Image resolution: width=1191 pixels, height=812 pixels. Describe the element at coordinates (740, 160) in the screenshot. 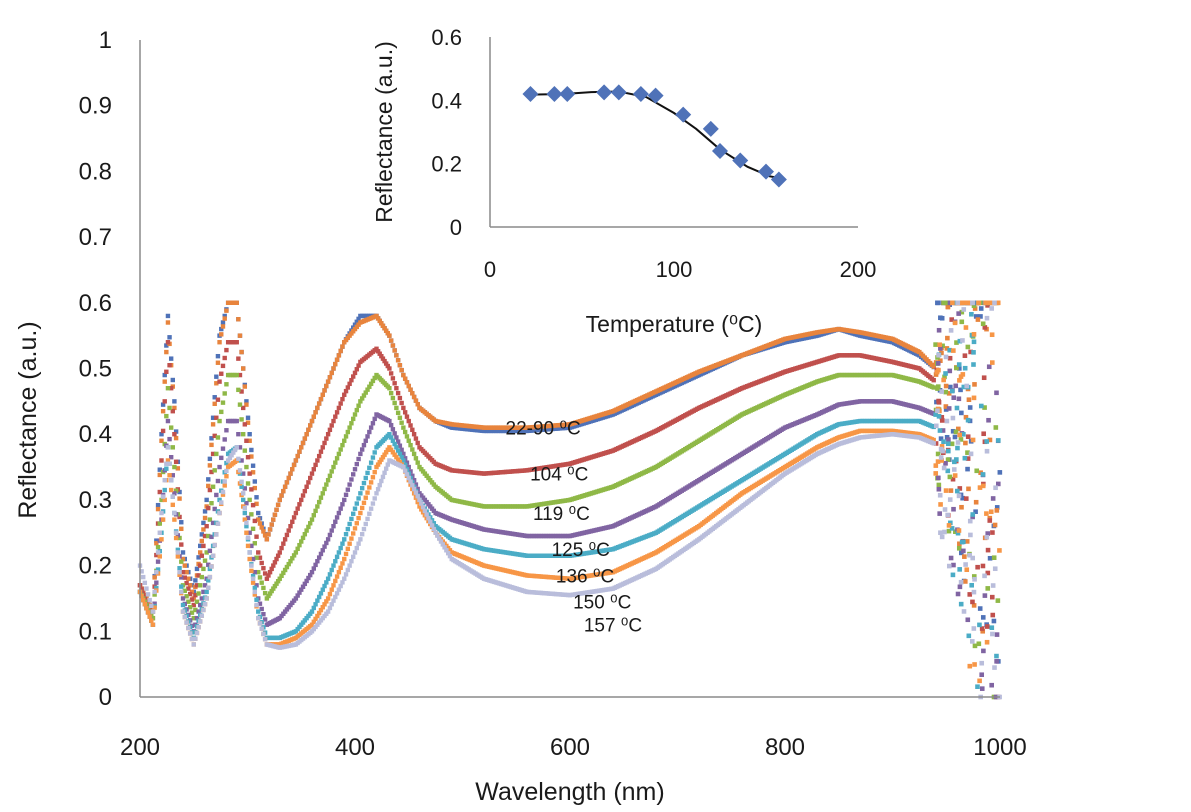

I see `inset-data-point` at that location.